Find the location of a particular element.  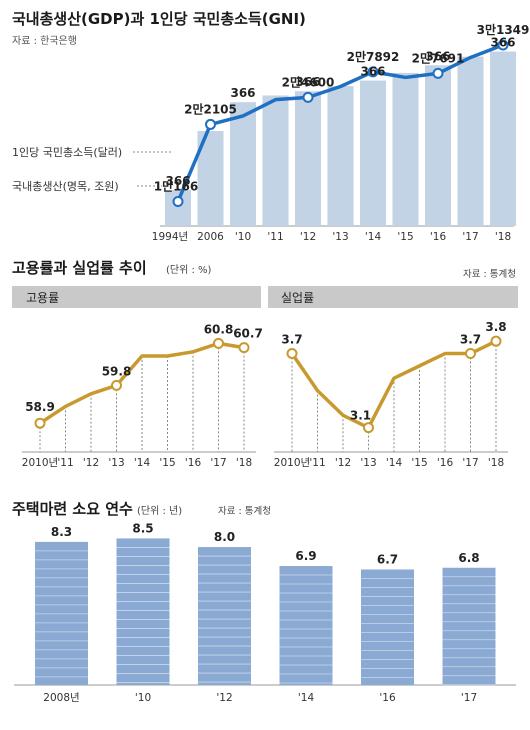

employment-data-label: 60.7 is located at coordinates (248, 334).